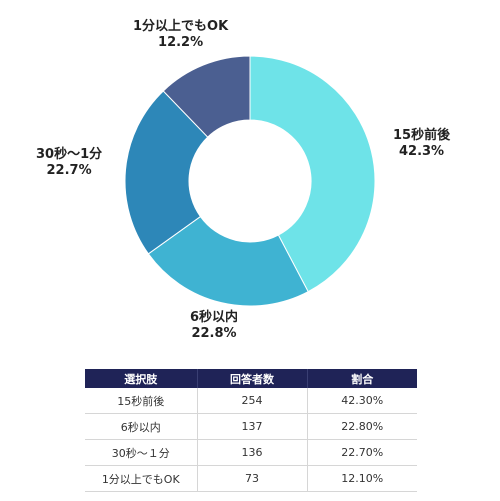 This screenshot has height=501, width=500. Describe the element at coordinates (141, 401) in the screenshot. I see `cell-choice: 15秒前後` at that location.